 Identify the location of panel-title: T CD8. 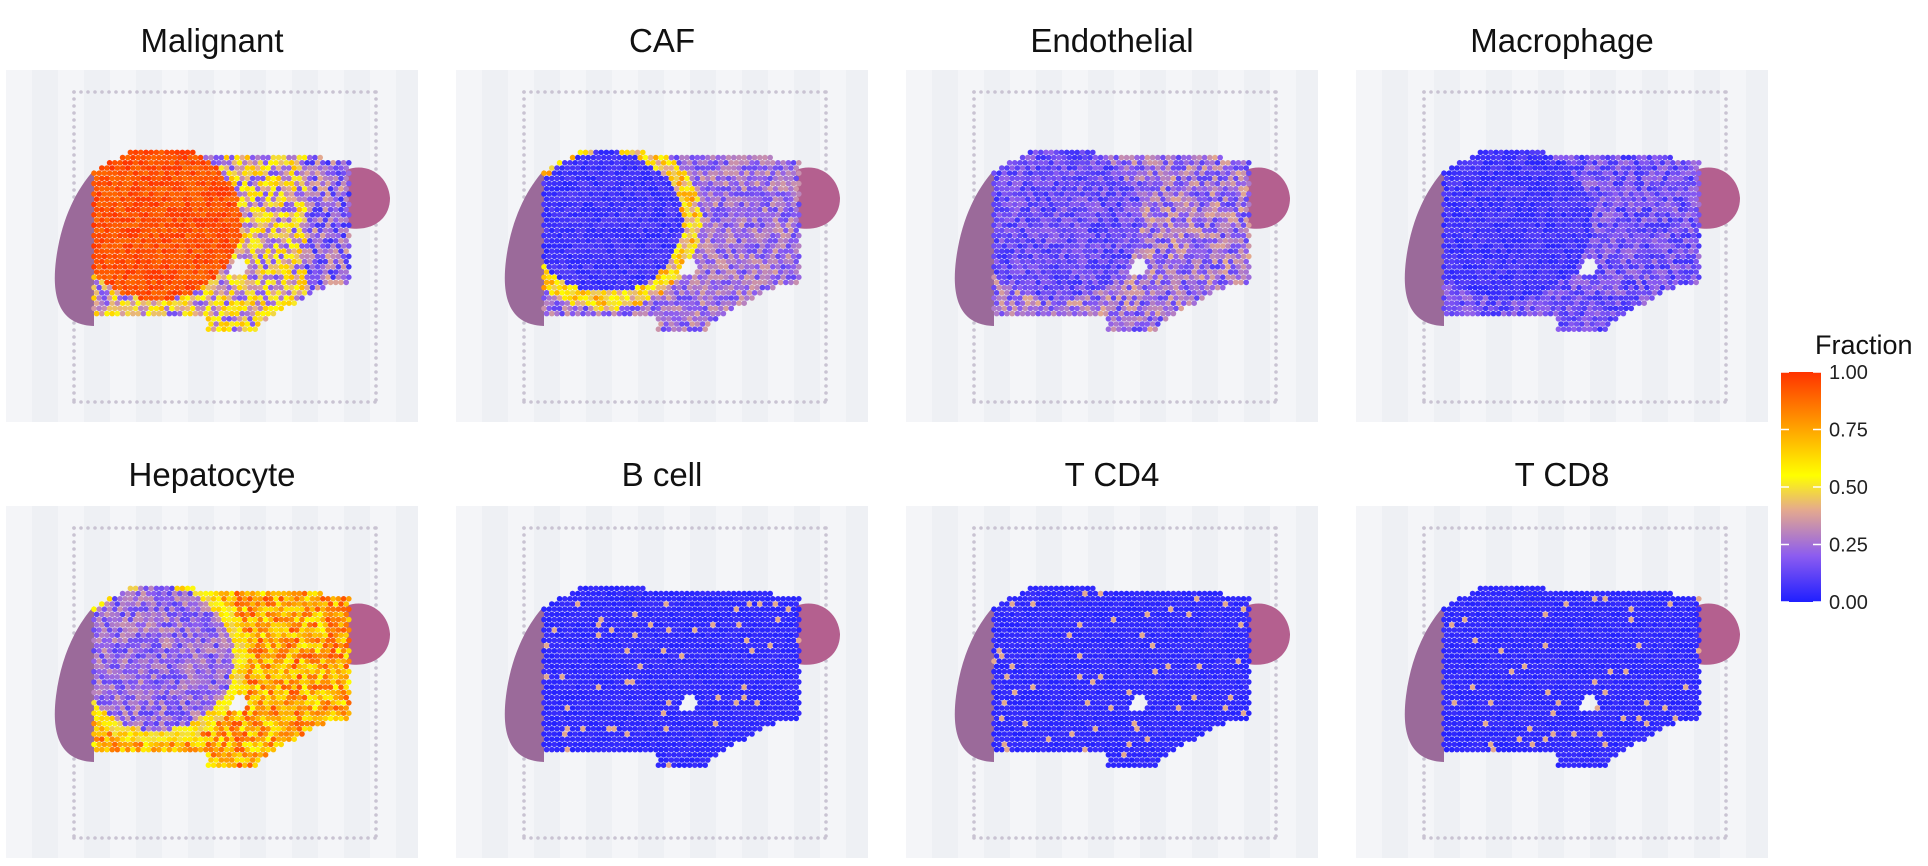
(1562, 474).